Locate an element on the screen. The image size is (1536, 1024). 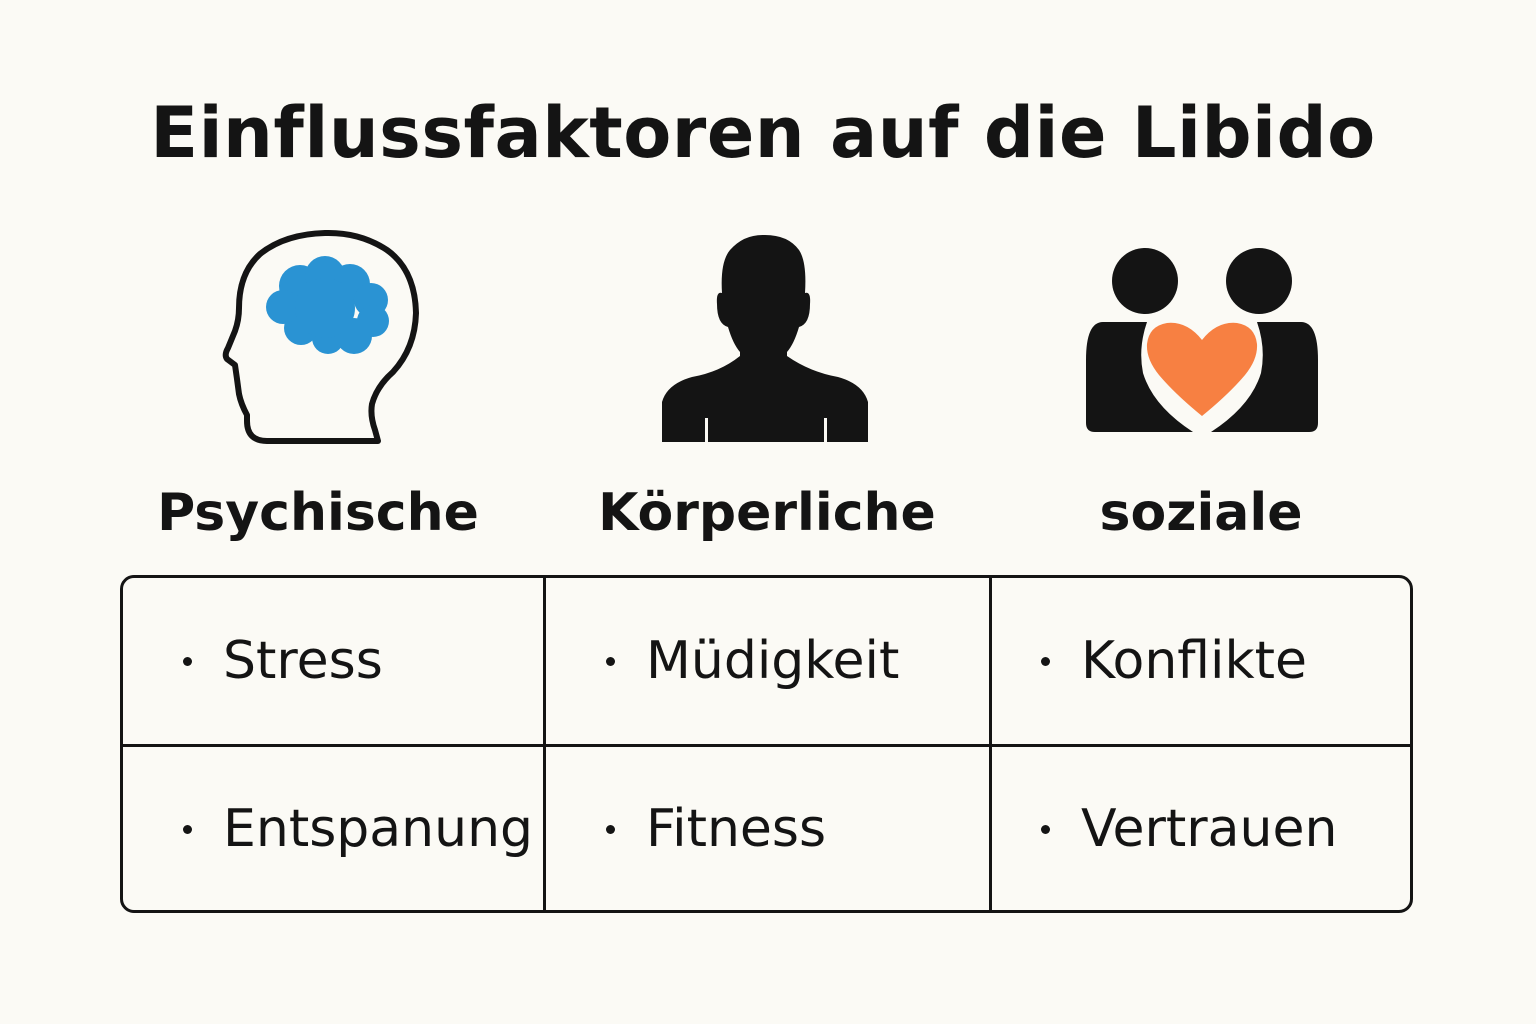
factor-item: Stress is located at coordinates (303, 661).